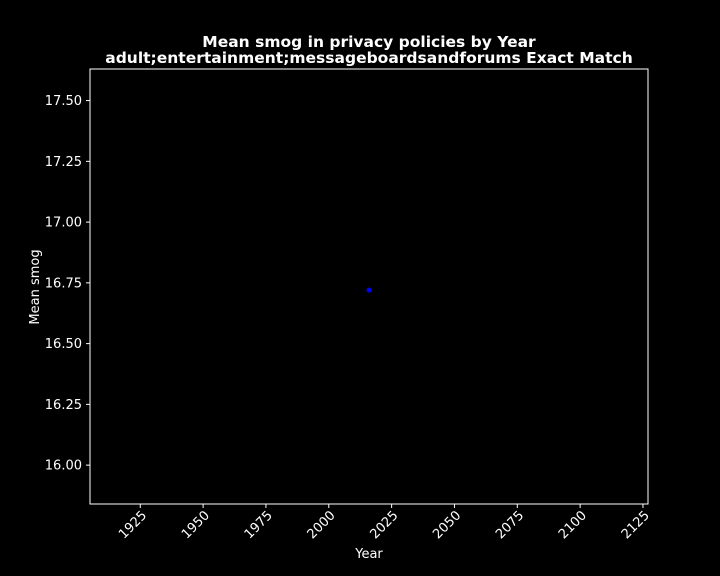 This screenshot has width=720, height=576. Describe the element at coordinates (369, 42) in the screenshot. I see `chart-title-line-1: Mean smog in privacy policies by Year` at that location.